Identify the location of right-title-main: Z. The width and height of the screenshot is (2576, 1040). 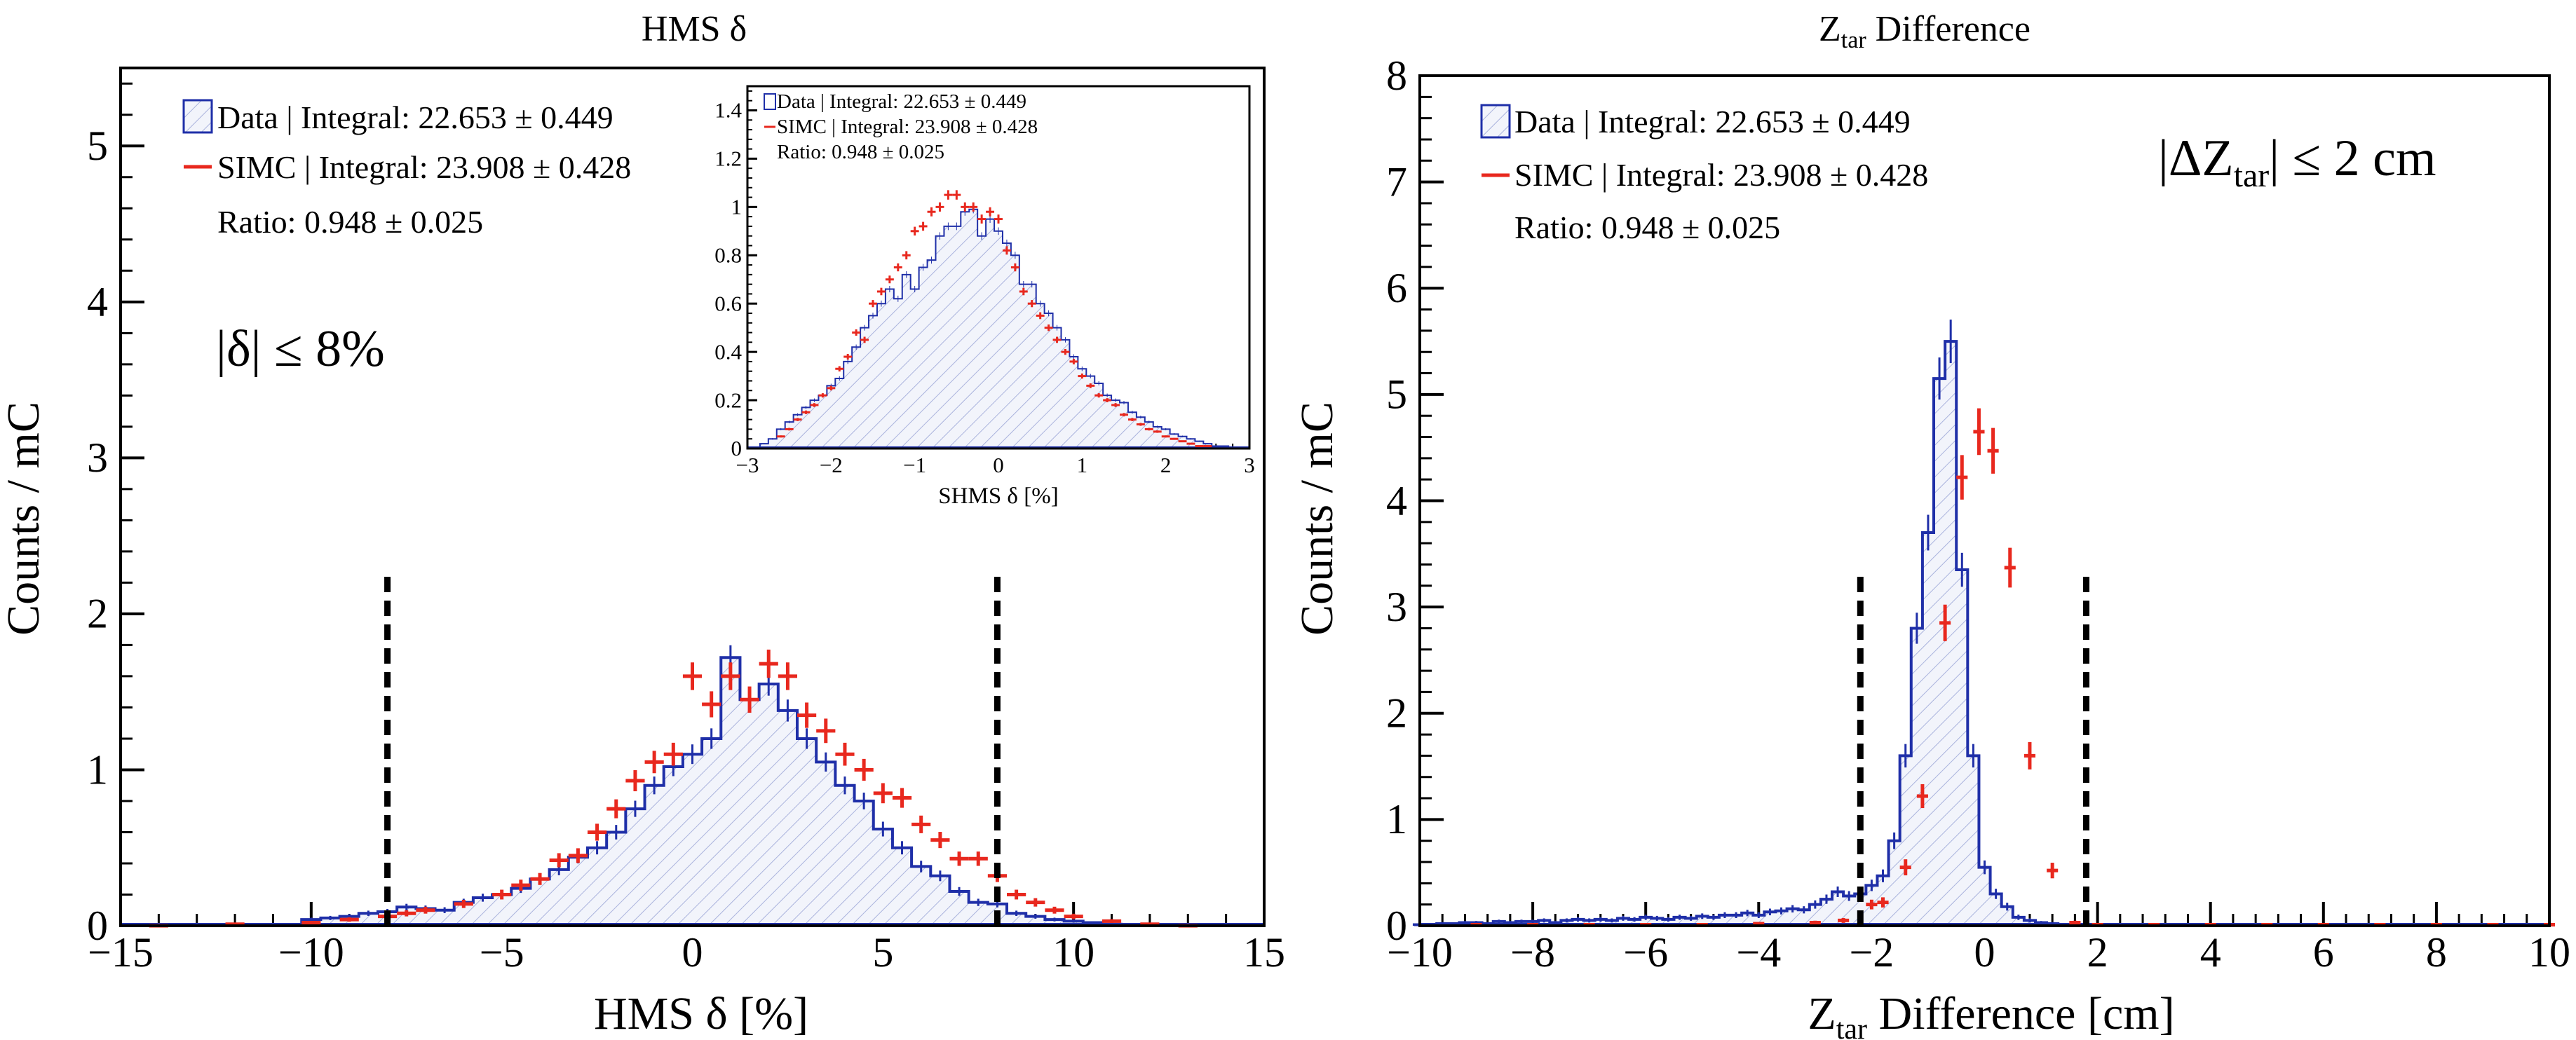
(1830, 29).